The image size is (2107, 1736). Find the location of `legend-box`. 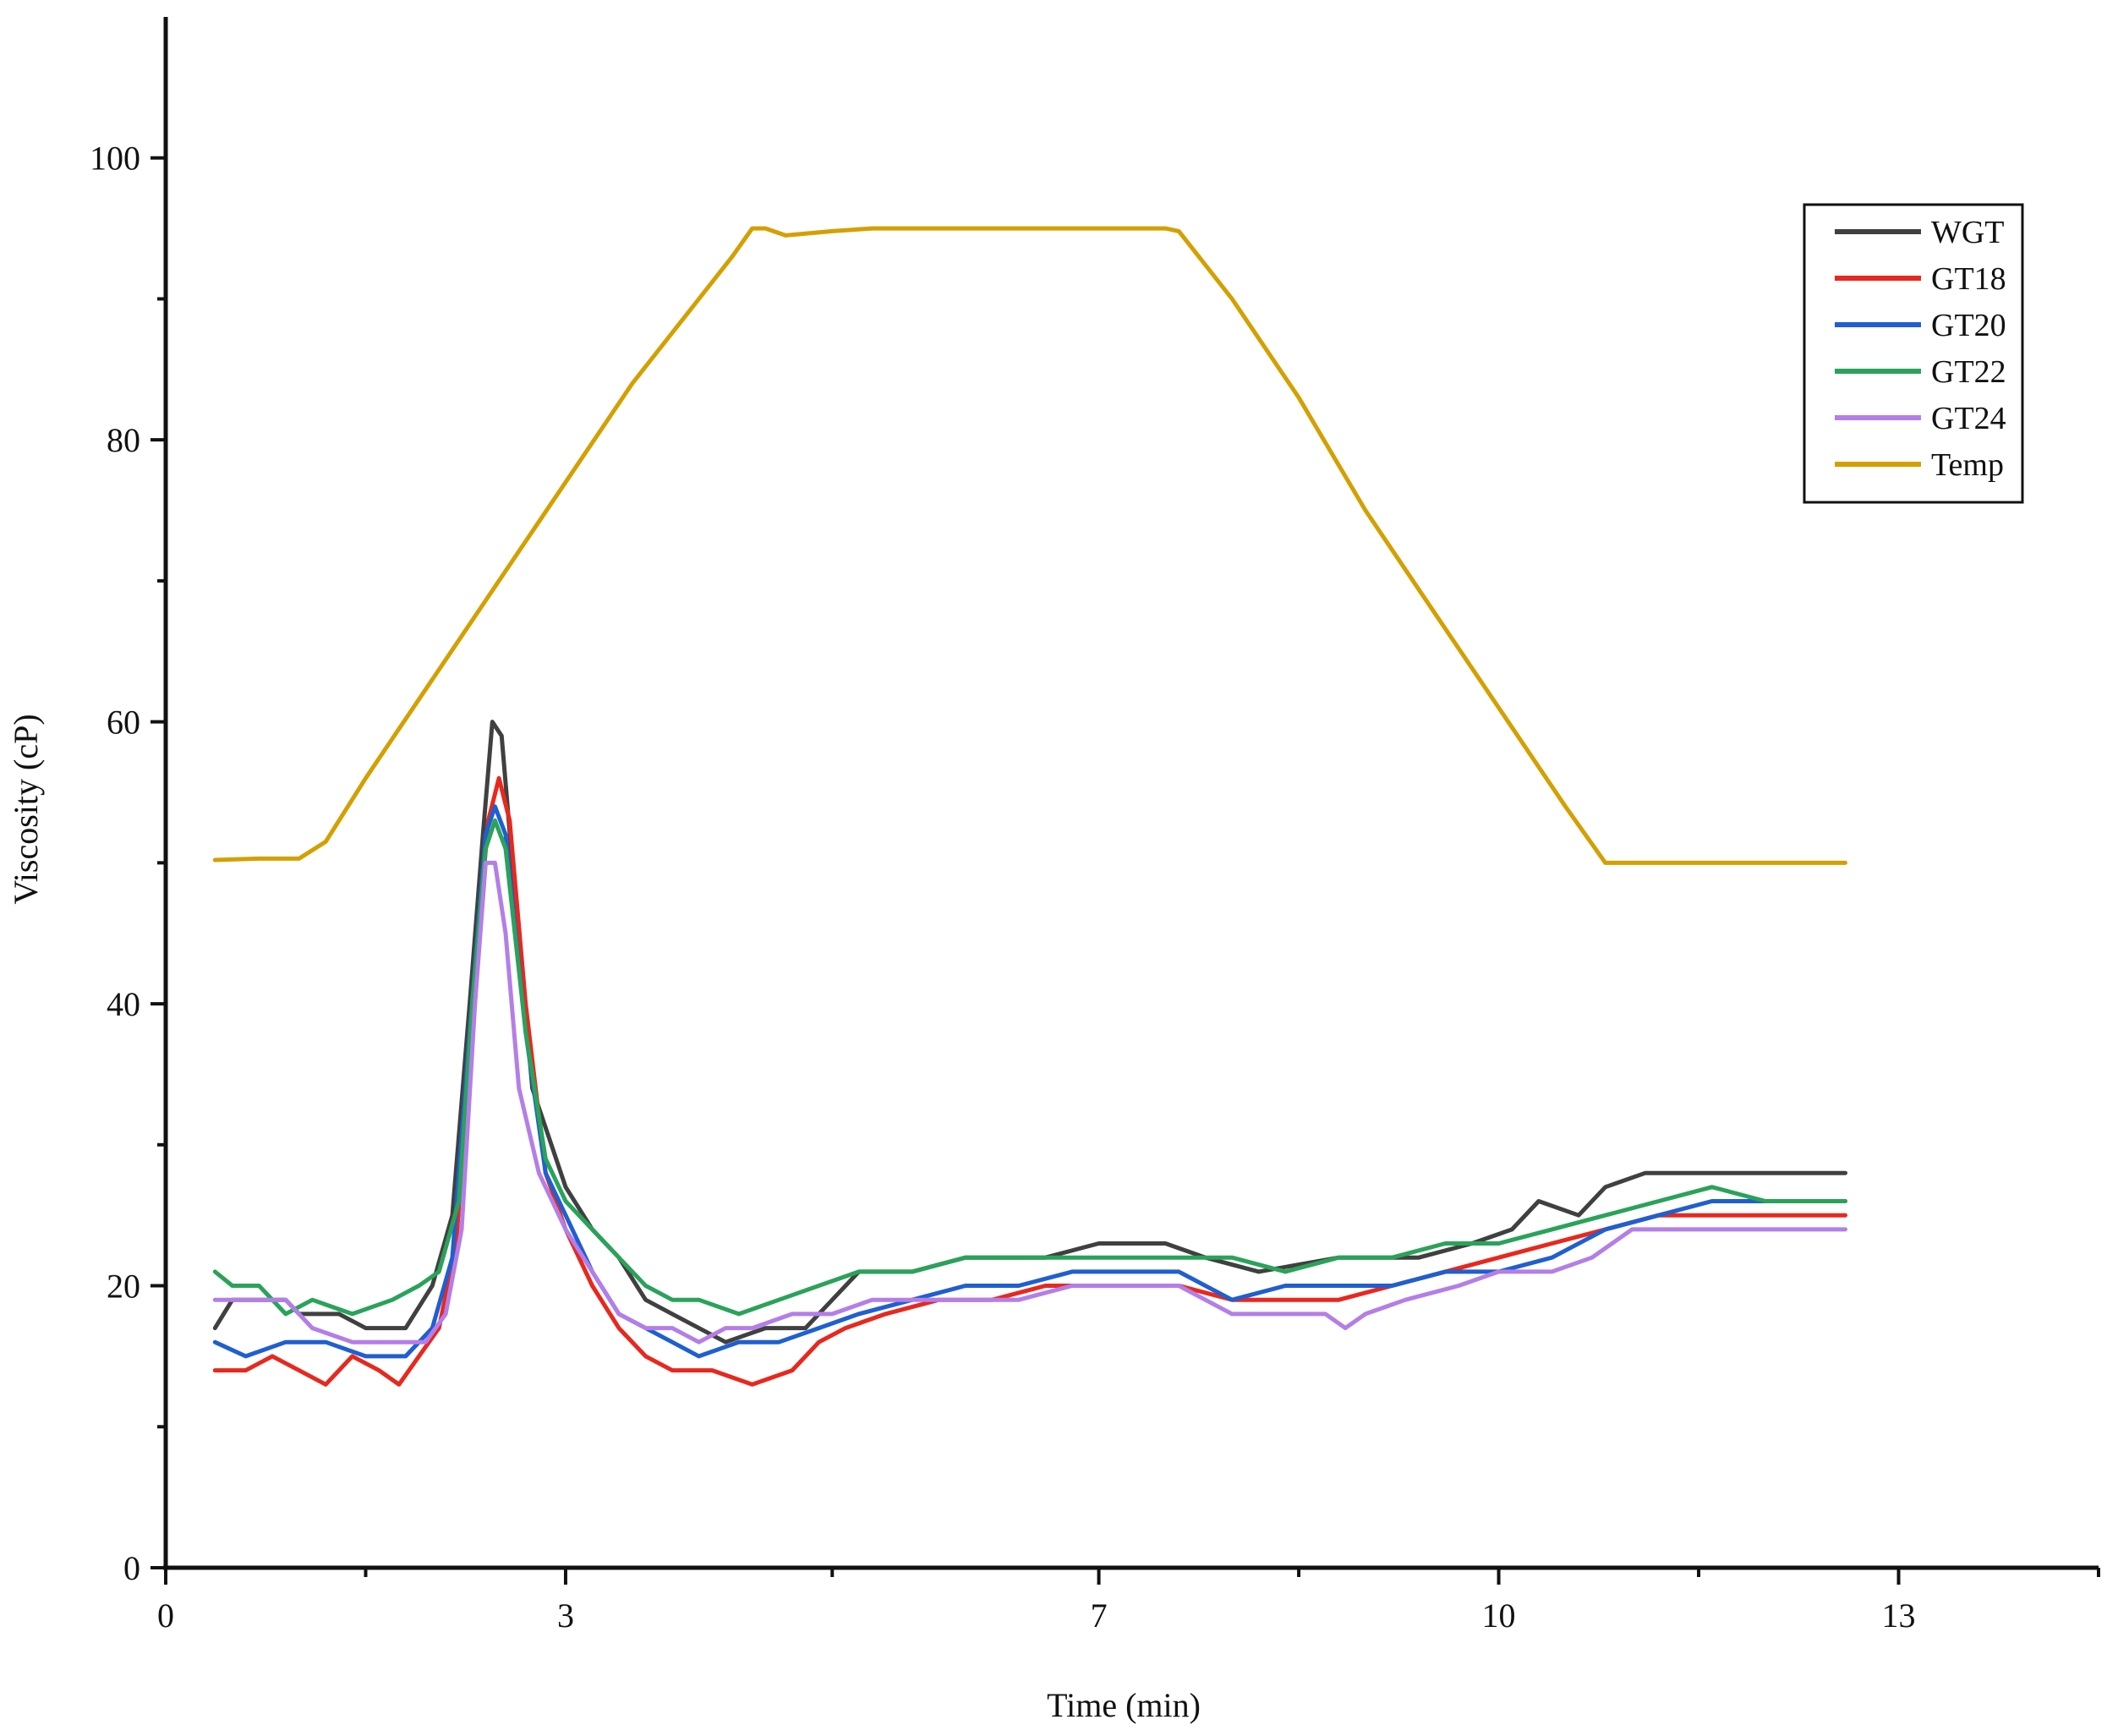

legend-box is located at coordinates (1913, 353).